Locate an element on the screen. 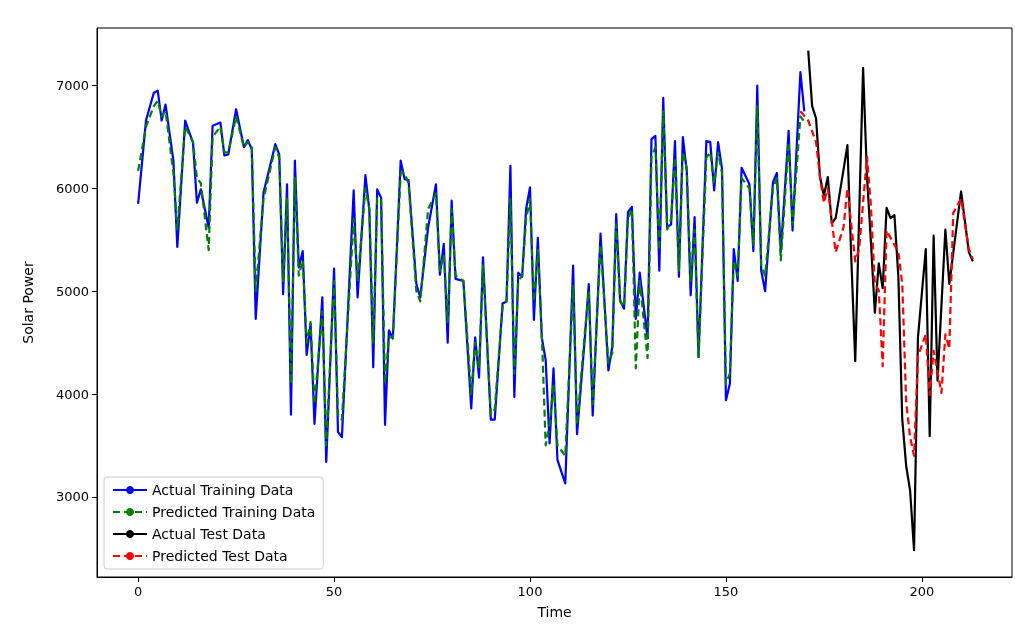 The image size is (1015, 631). y-axis-title: Solar Power is located at coordinates (28, 302).